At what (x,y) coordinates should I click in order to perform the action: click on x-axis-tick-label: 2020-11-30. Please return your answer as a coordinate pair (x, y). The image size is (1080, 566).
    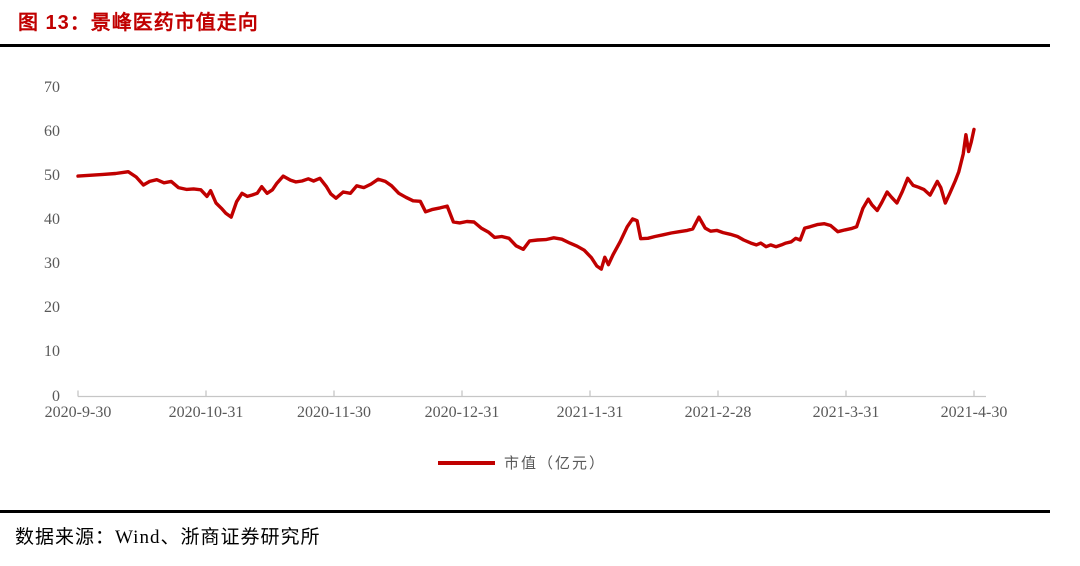
    Looking at the image, I should click on (334, 412).